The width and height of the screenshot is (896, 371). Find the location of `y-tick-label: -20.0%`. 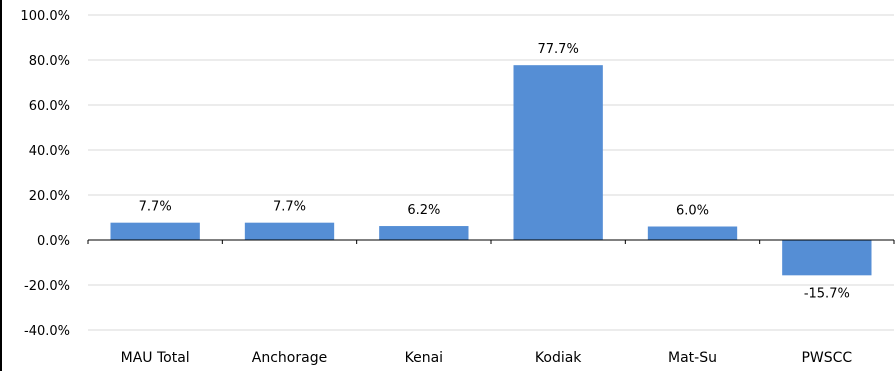

y-tick-label: -20.0% is located at coordinates (47, 286).